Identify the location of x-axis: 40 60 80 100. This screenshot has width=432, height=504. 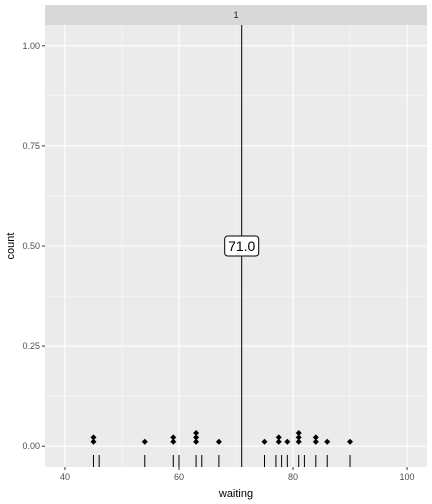
(237, 474).